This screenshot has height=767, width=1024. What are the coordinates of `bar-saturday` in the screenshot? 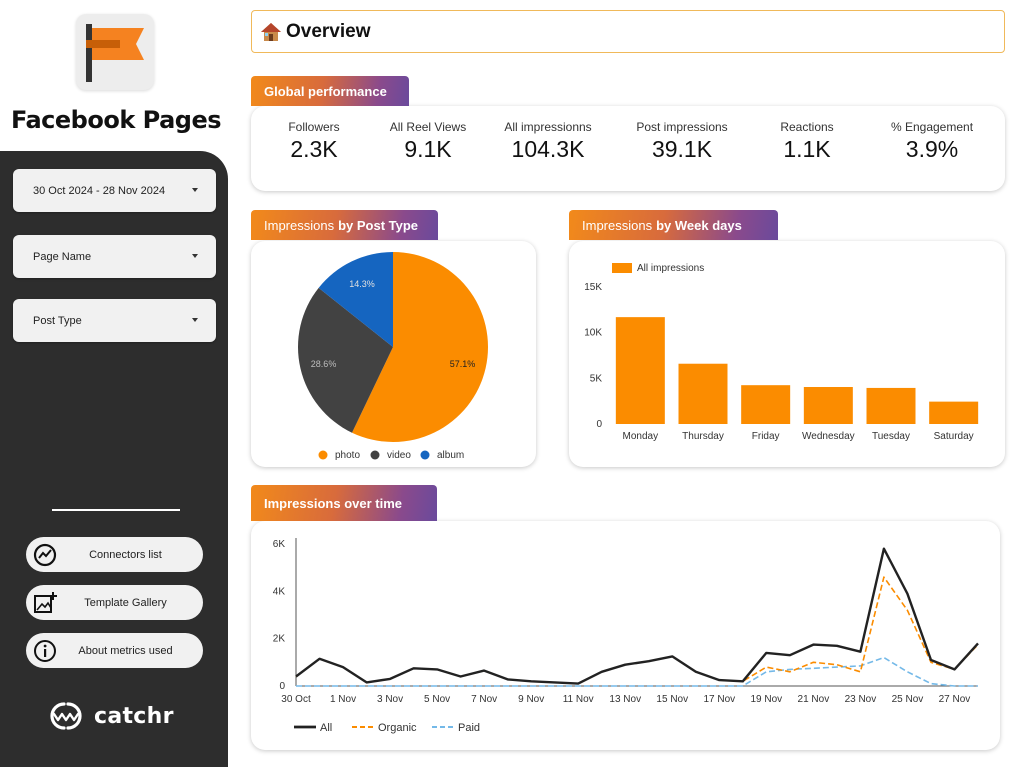 It's located at (954, 412).